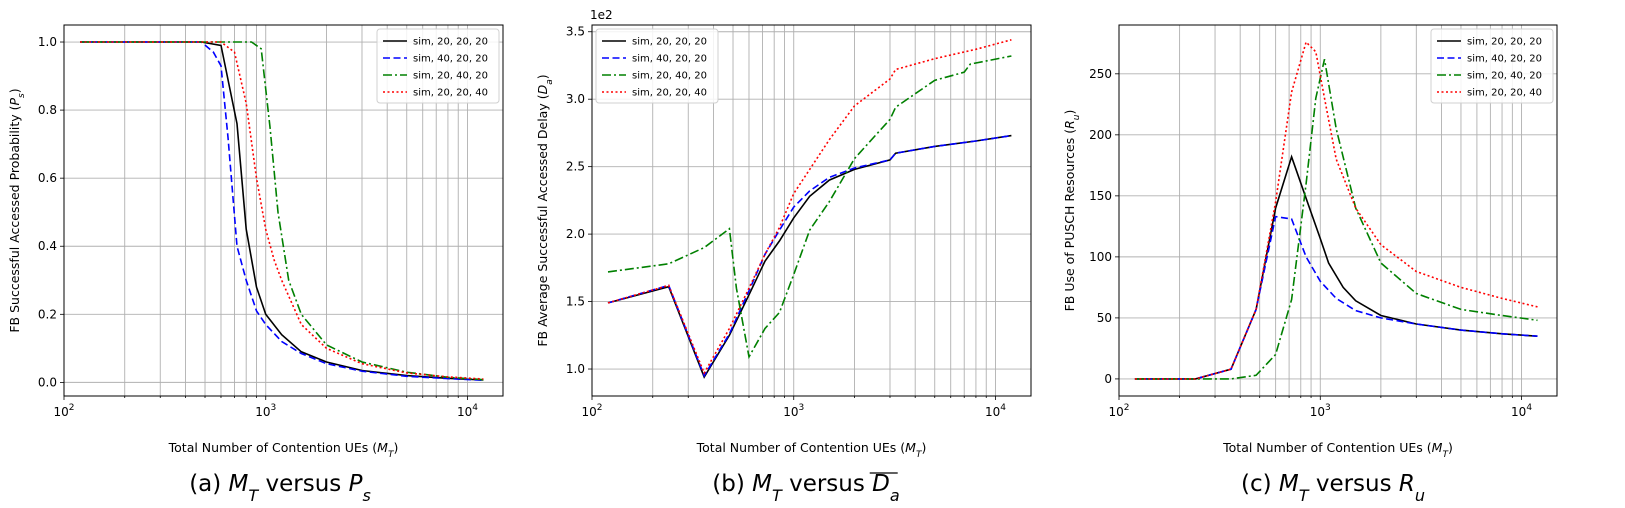  Describe the element at coordinates (1100, 135) in the screenshot. I see `y-tick-label: 200` at that location.